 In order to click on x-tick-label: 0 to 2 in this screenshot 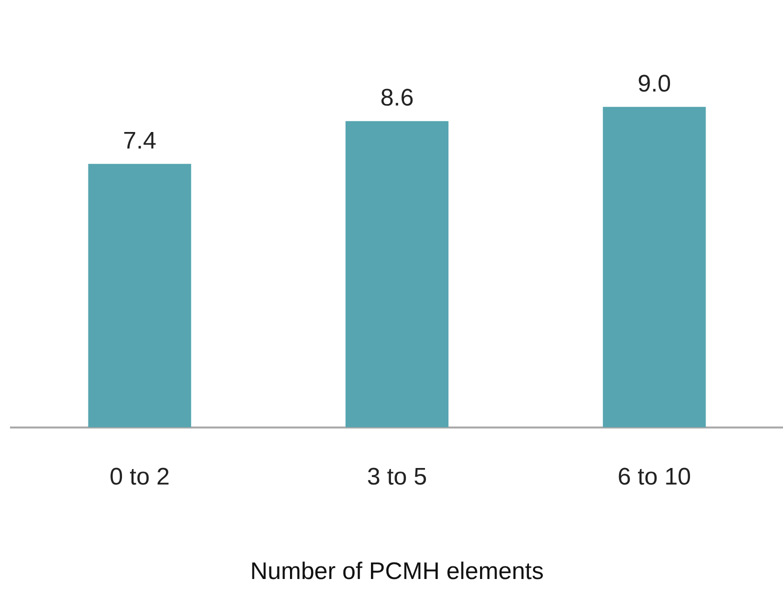, I will do `click(140, 476)`.